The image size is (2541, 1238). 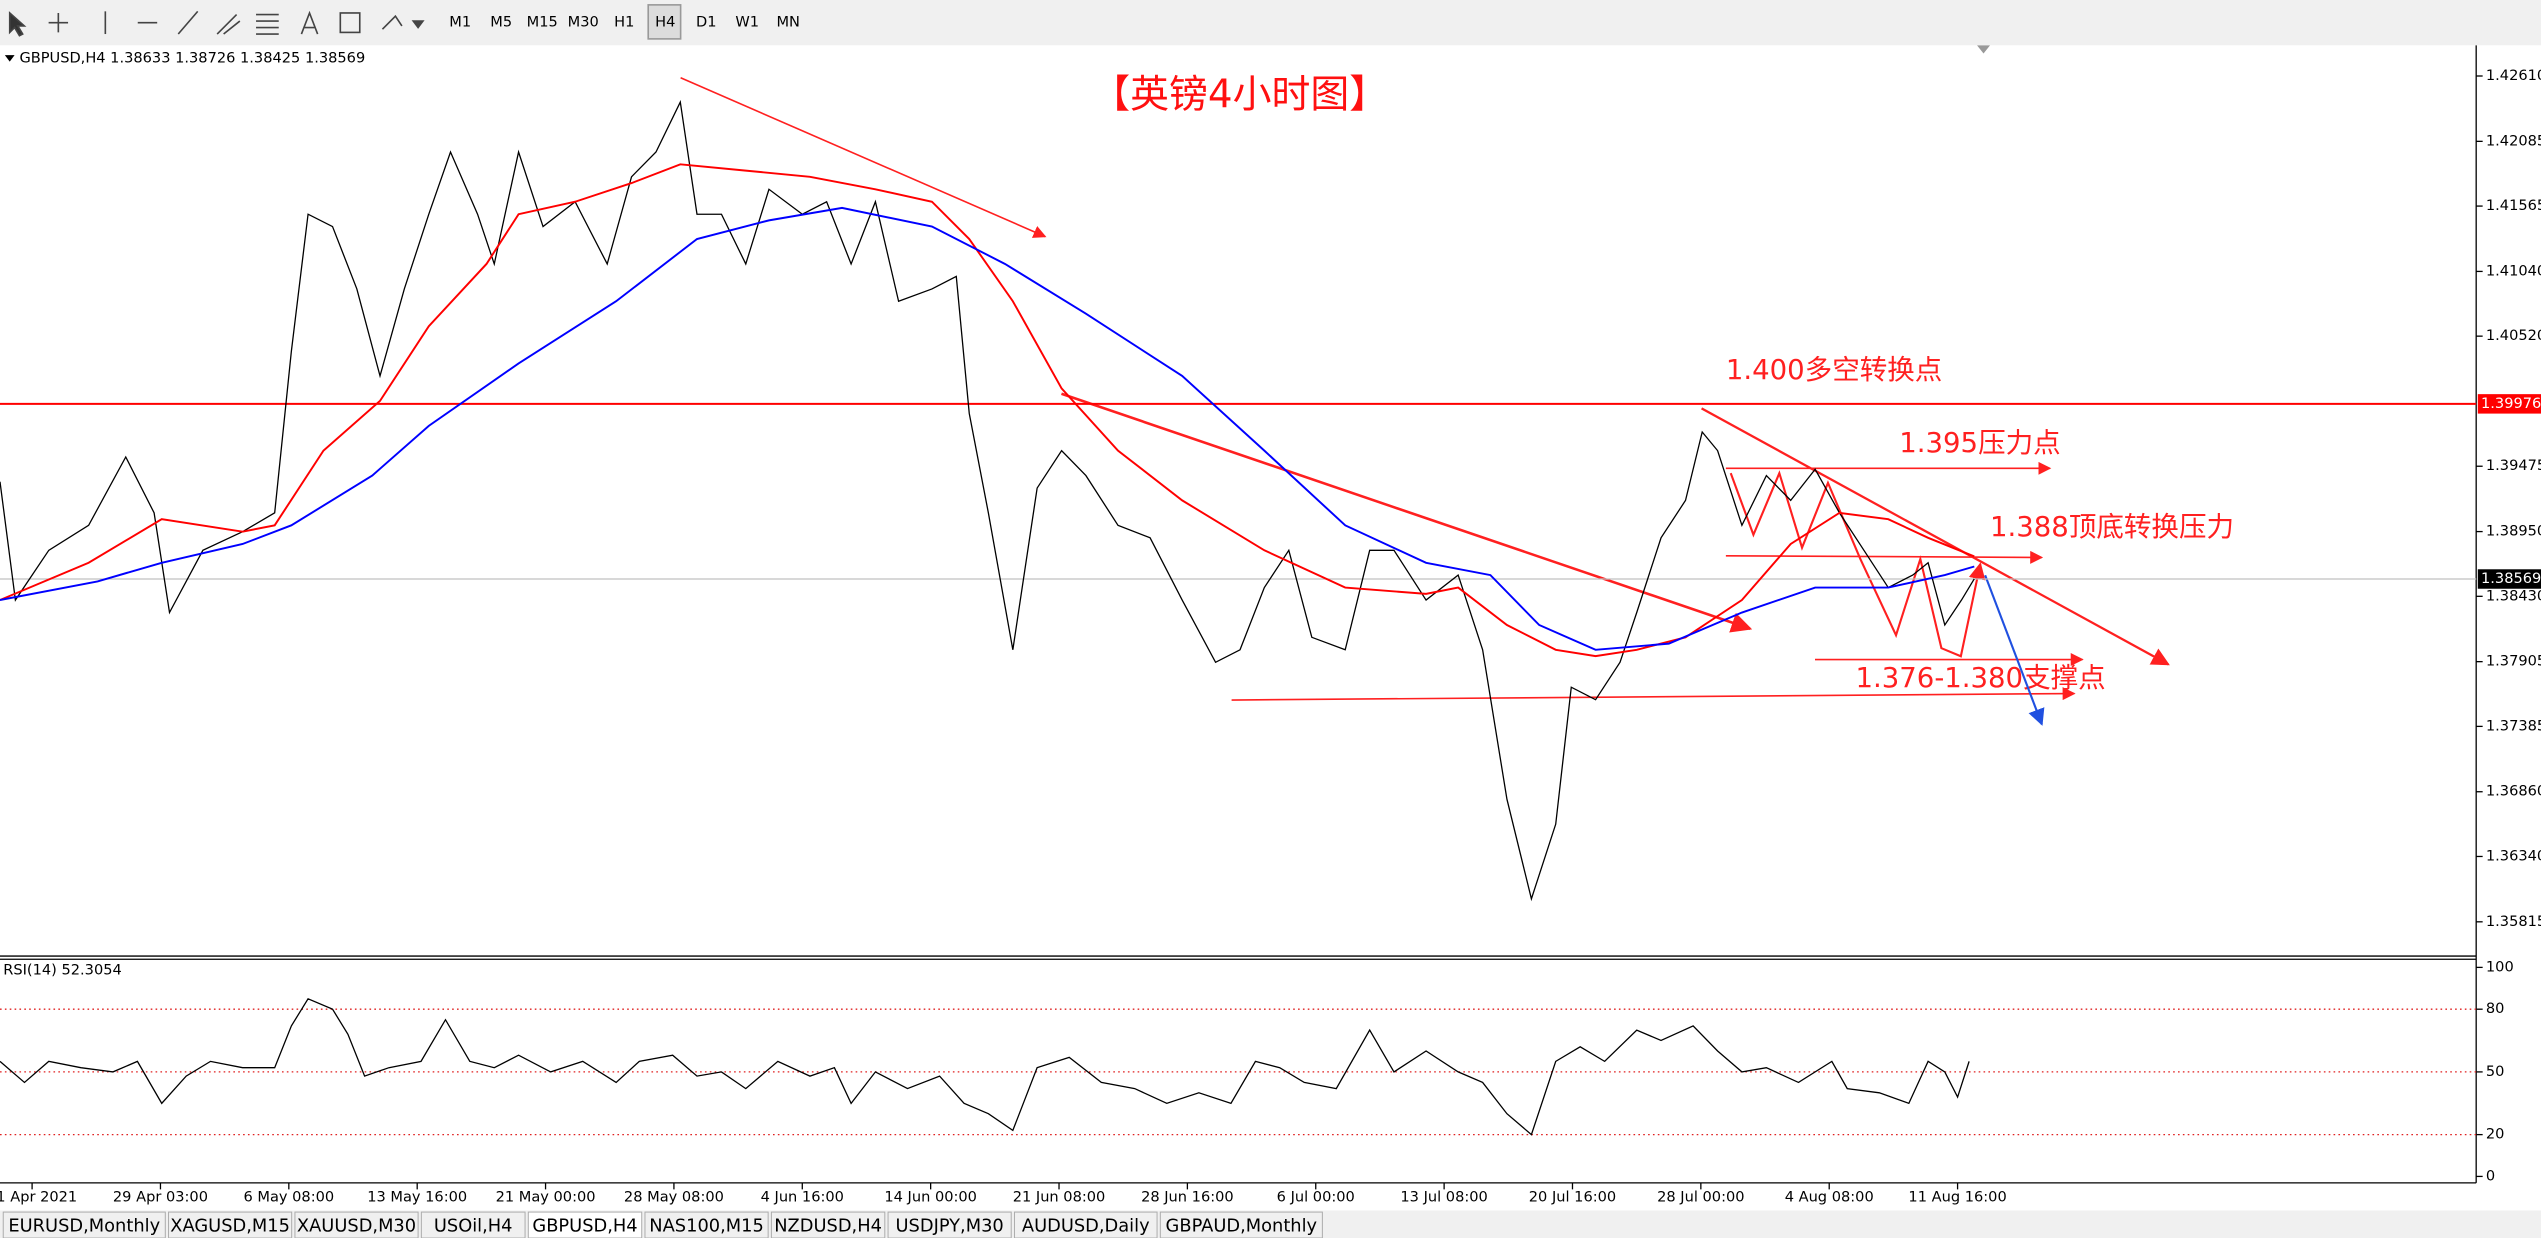 I want to click on current-price-box, so click(x=2509, y=579).